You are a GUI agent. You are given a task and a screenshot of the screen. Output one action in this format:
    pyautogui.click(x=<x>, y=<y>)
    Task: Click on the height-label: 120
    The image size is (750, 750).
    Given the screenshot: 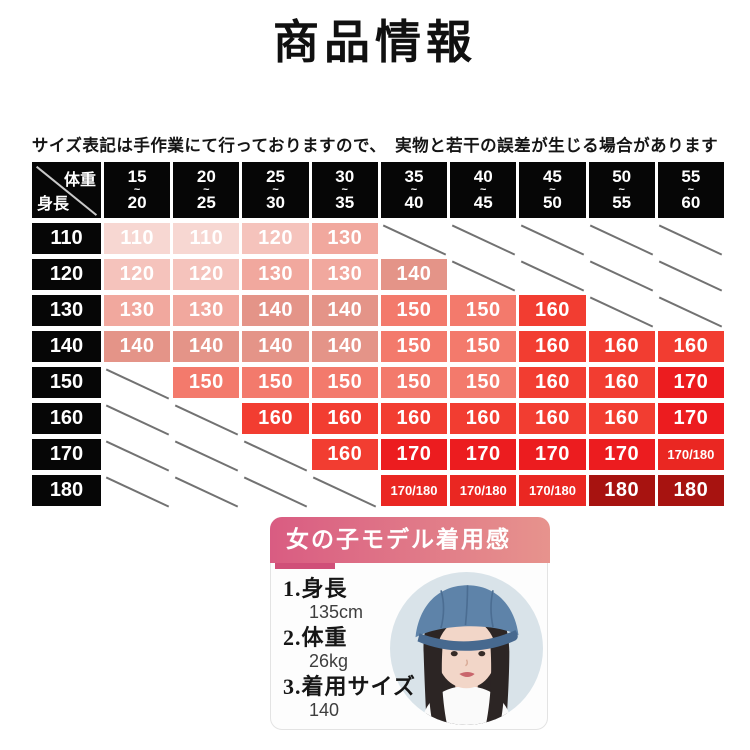 What is the action you would take?
    pyautogui.click(x=66, y=274)
    